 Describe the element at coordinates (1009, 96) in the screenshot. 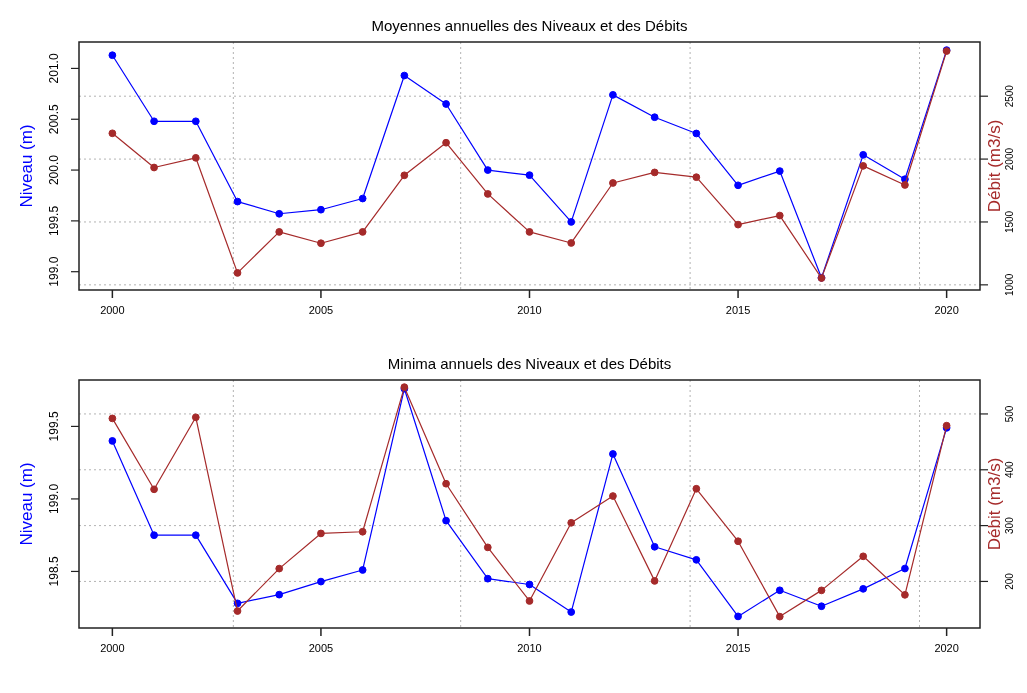

I see `y2-tick-label: 2500` at that location.